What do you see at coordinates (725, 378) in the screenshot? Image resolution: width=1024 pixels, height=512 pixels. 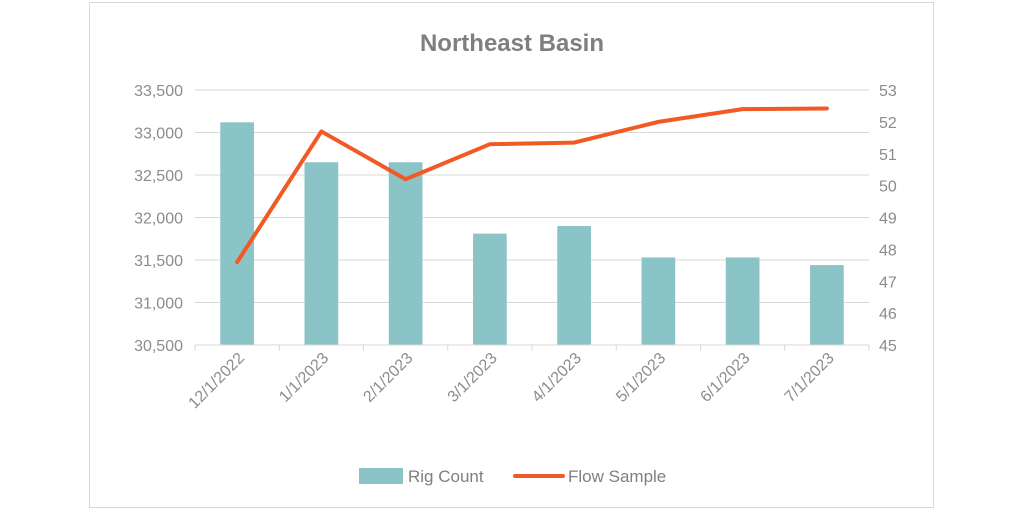 I see `x-tick-label: 6/1/2023` at bounding box center [725, 378].